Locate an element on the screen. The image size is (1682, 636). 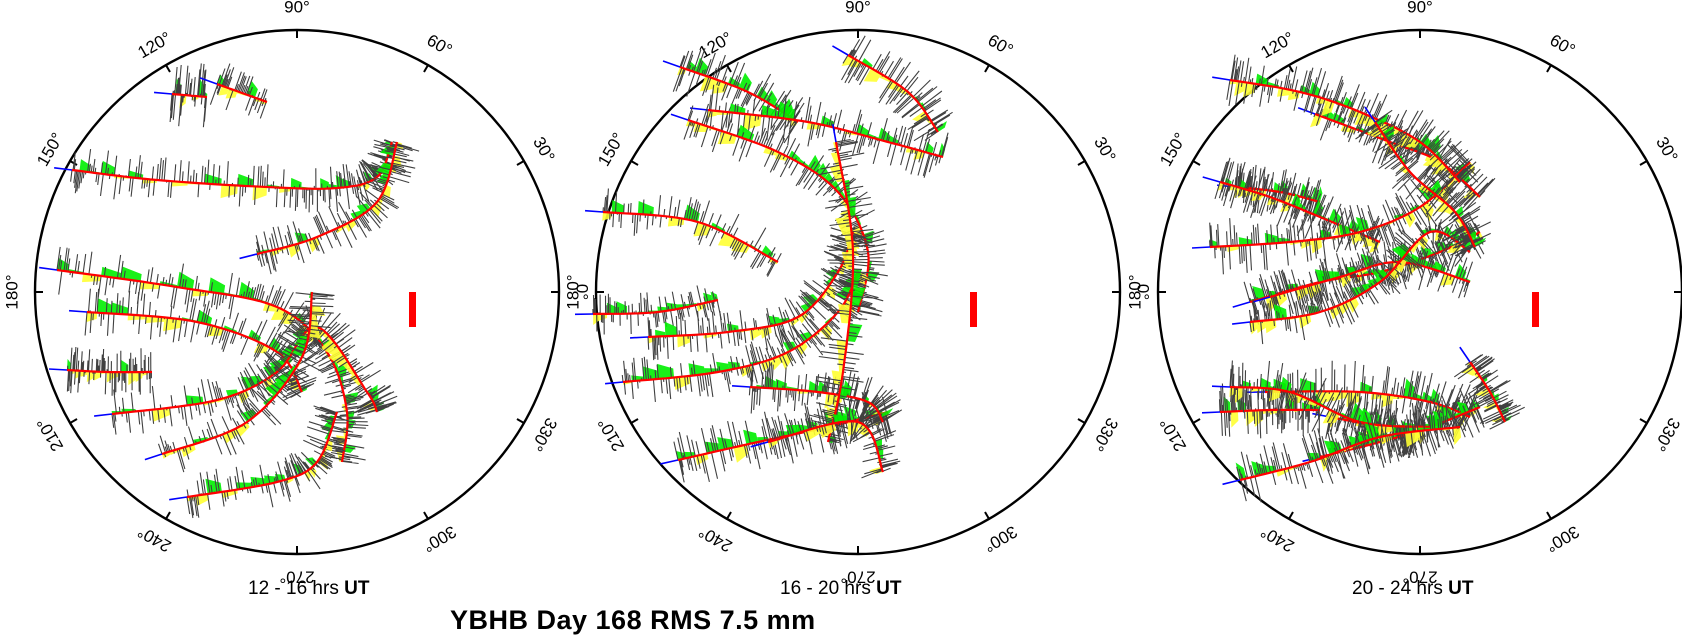
azimuth-label: 150° is located at coordinates (50, 150).